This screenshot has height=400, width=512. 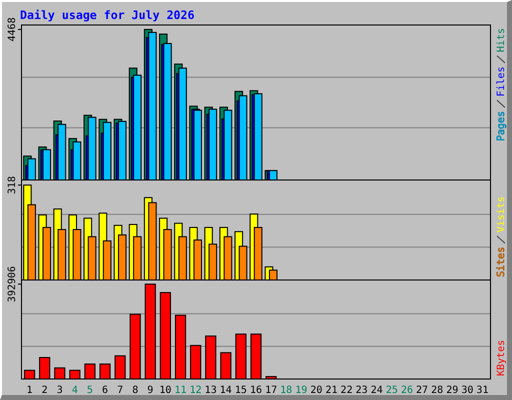 What do you see at coordinates (12, 29) in the screenshot?
I see `y-tick-label: 4468` at bounding box center [12, 29].